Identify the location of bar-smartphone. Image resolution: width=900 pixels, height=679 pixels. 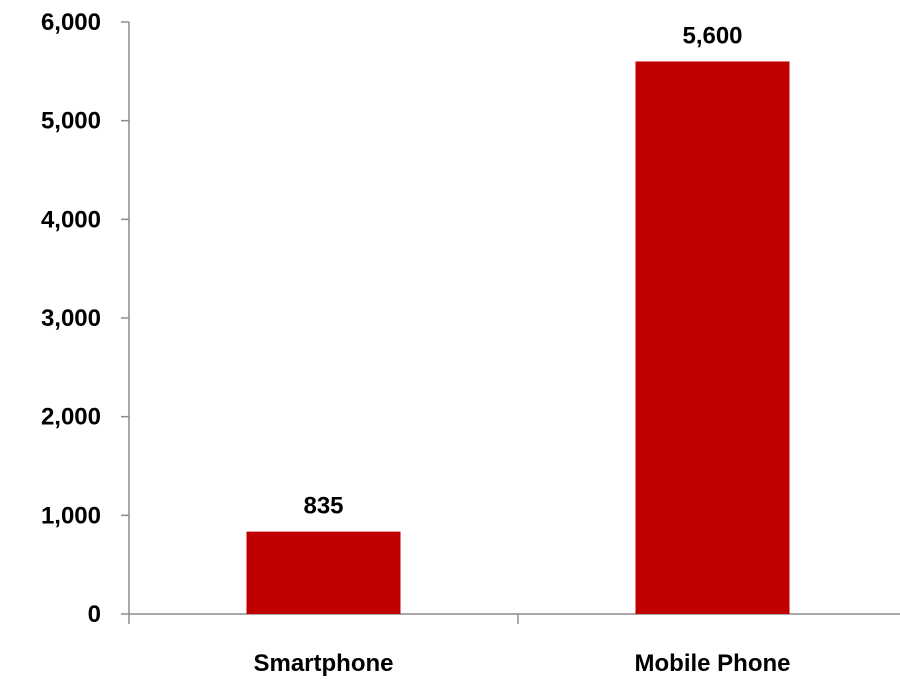
(323, 572).